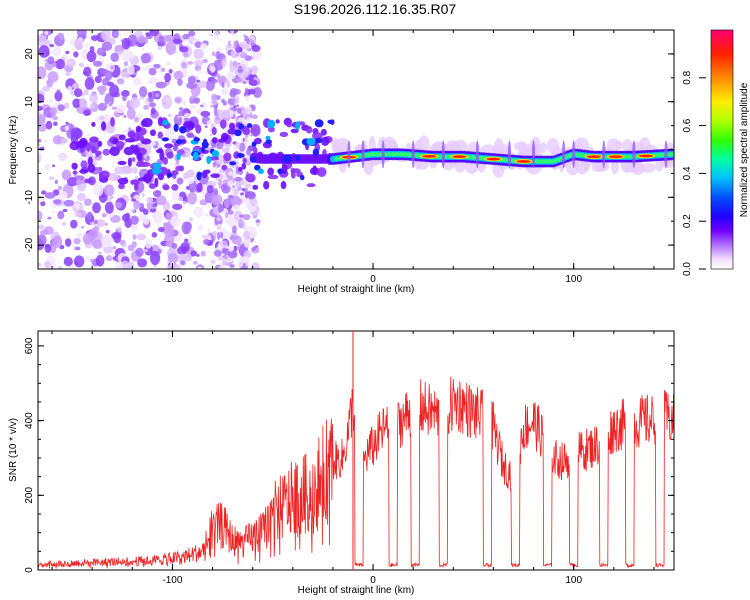 This screenshot has height=600, width=750. Describe the element at coordinates (375, 9) in the screenshot. I see `figure-title: S196.2026.112.16.35.R07` at that location.